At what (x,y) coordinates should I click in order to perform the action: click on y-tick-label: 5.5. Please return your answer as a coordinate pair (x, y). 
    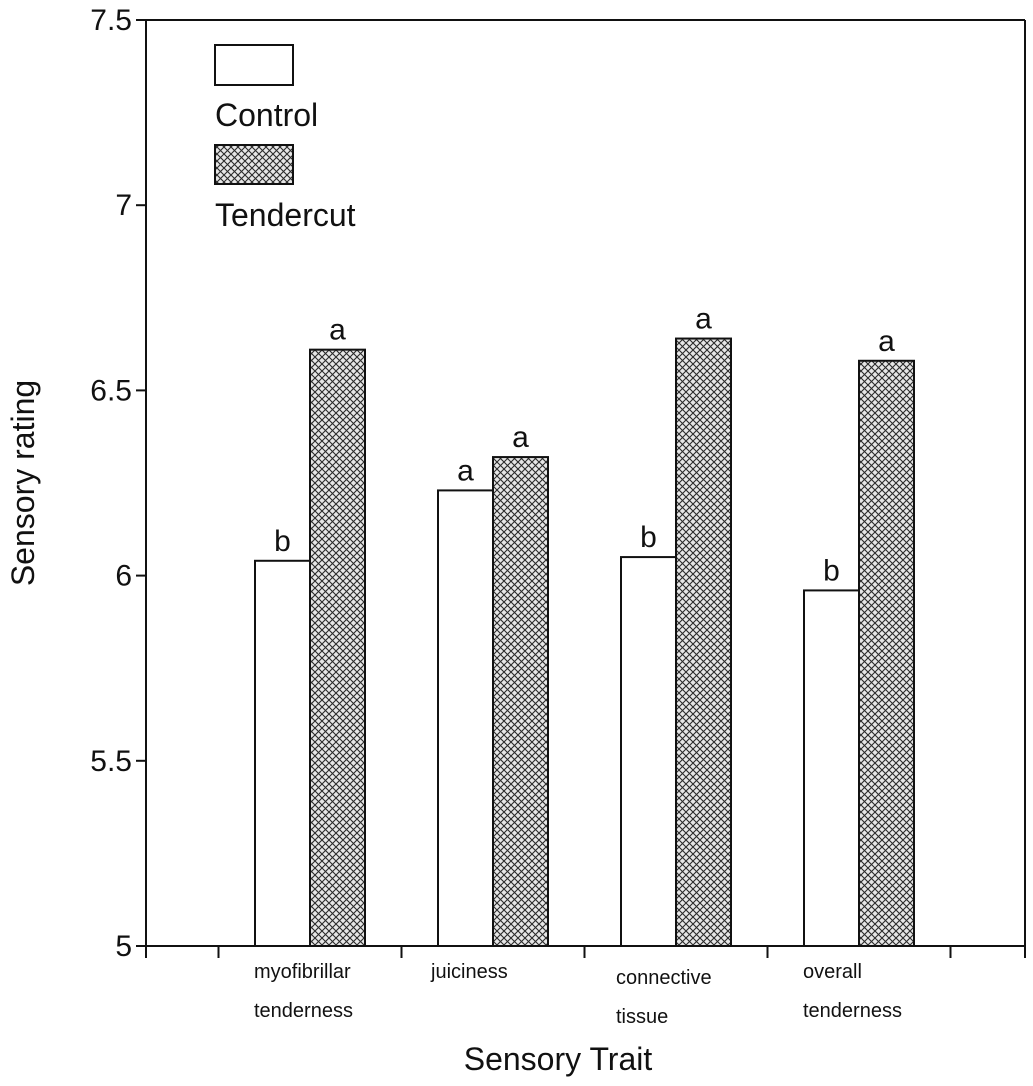
    Looking at the image, I should click on (111, 761).